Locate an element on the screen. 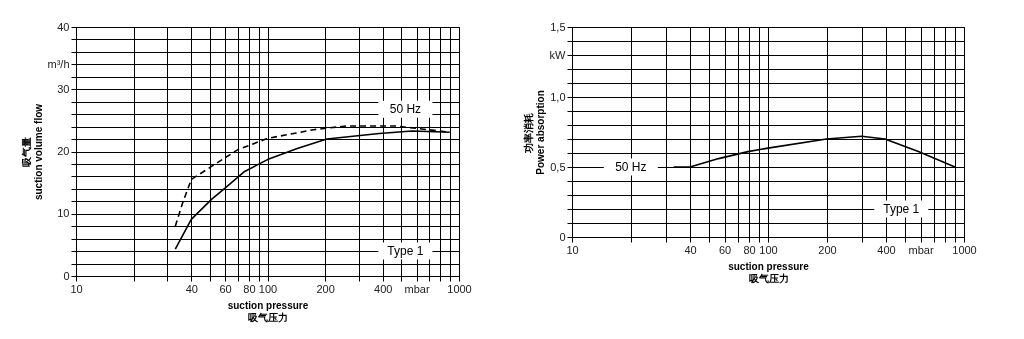  y-tick-label: 1,5 is located at coordinates (558, 26).